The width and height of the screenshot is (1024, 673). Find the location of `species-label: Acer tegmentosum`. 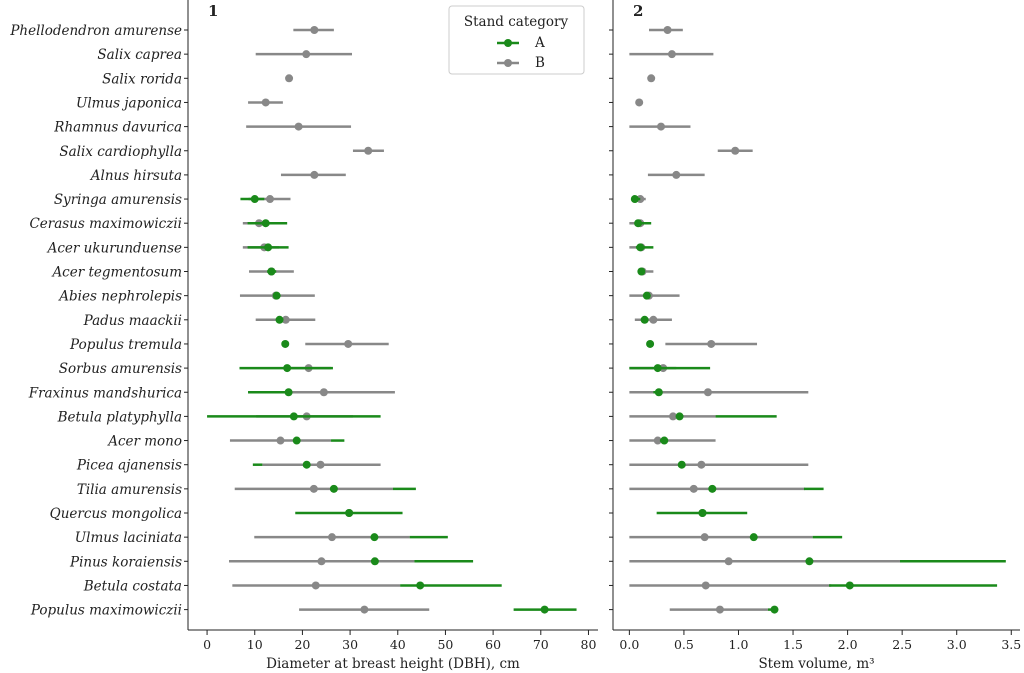

species-label: Acer tegmentosum is located at coordinates (116, 273).